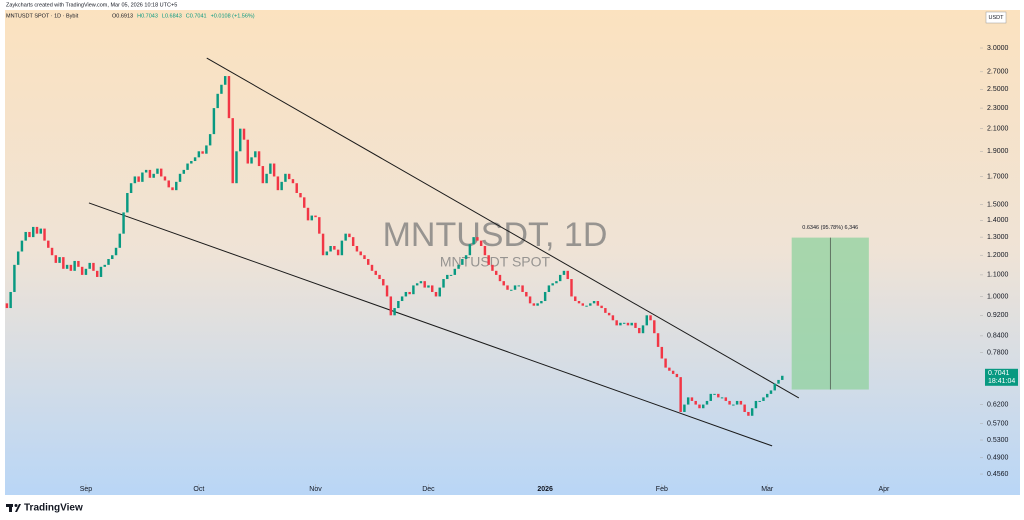 The image size is (1024, 520). What do you see at coordinates (998, 336) in the screenshot?
I see `y-tick-label: 0.8400` at bounding box center [998, 336].